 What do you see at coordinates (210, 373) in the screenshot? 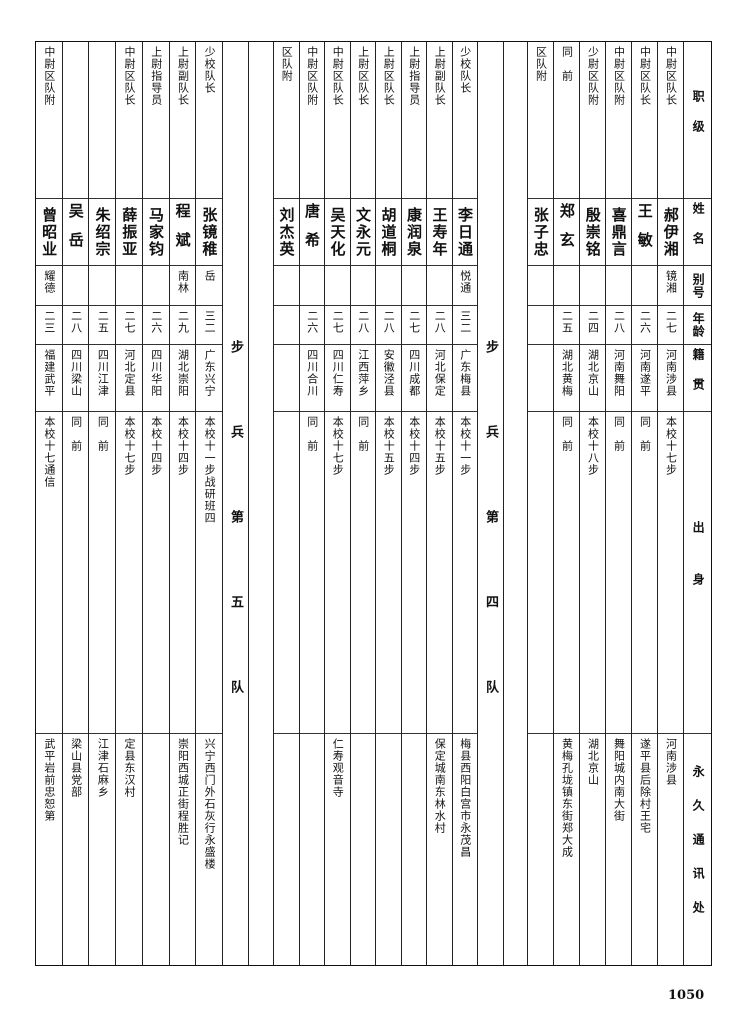
I see `origin-text: 广东兴宁` at bounding box center [210, 373].